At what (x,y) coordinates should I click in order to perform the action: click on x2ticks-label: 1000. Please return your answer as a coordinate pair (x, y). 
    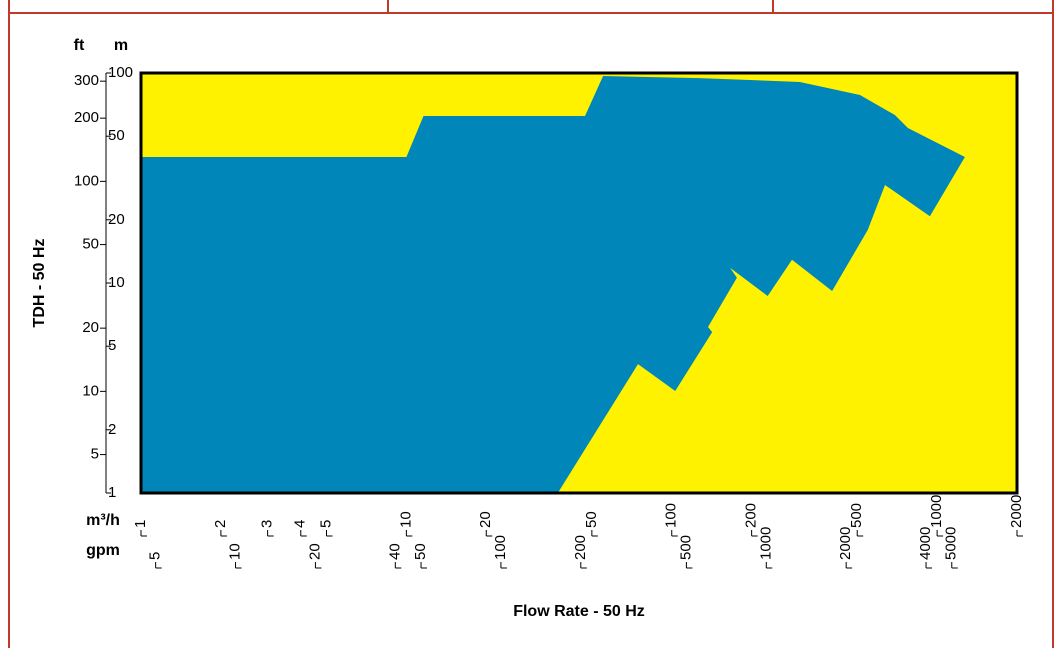
    Looking at the image, I should click on (765, 543).